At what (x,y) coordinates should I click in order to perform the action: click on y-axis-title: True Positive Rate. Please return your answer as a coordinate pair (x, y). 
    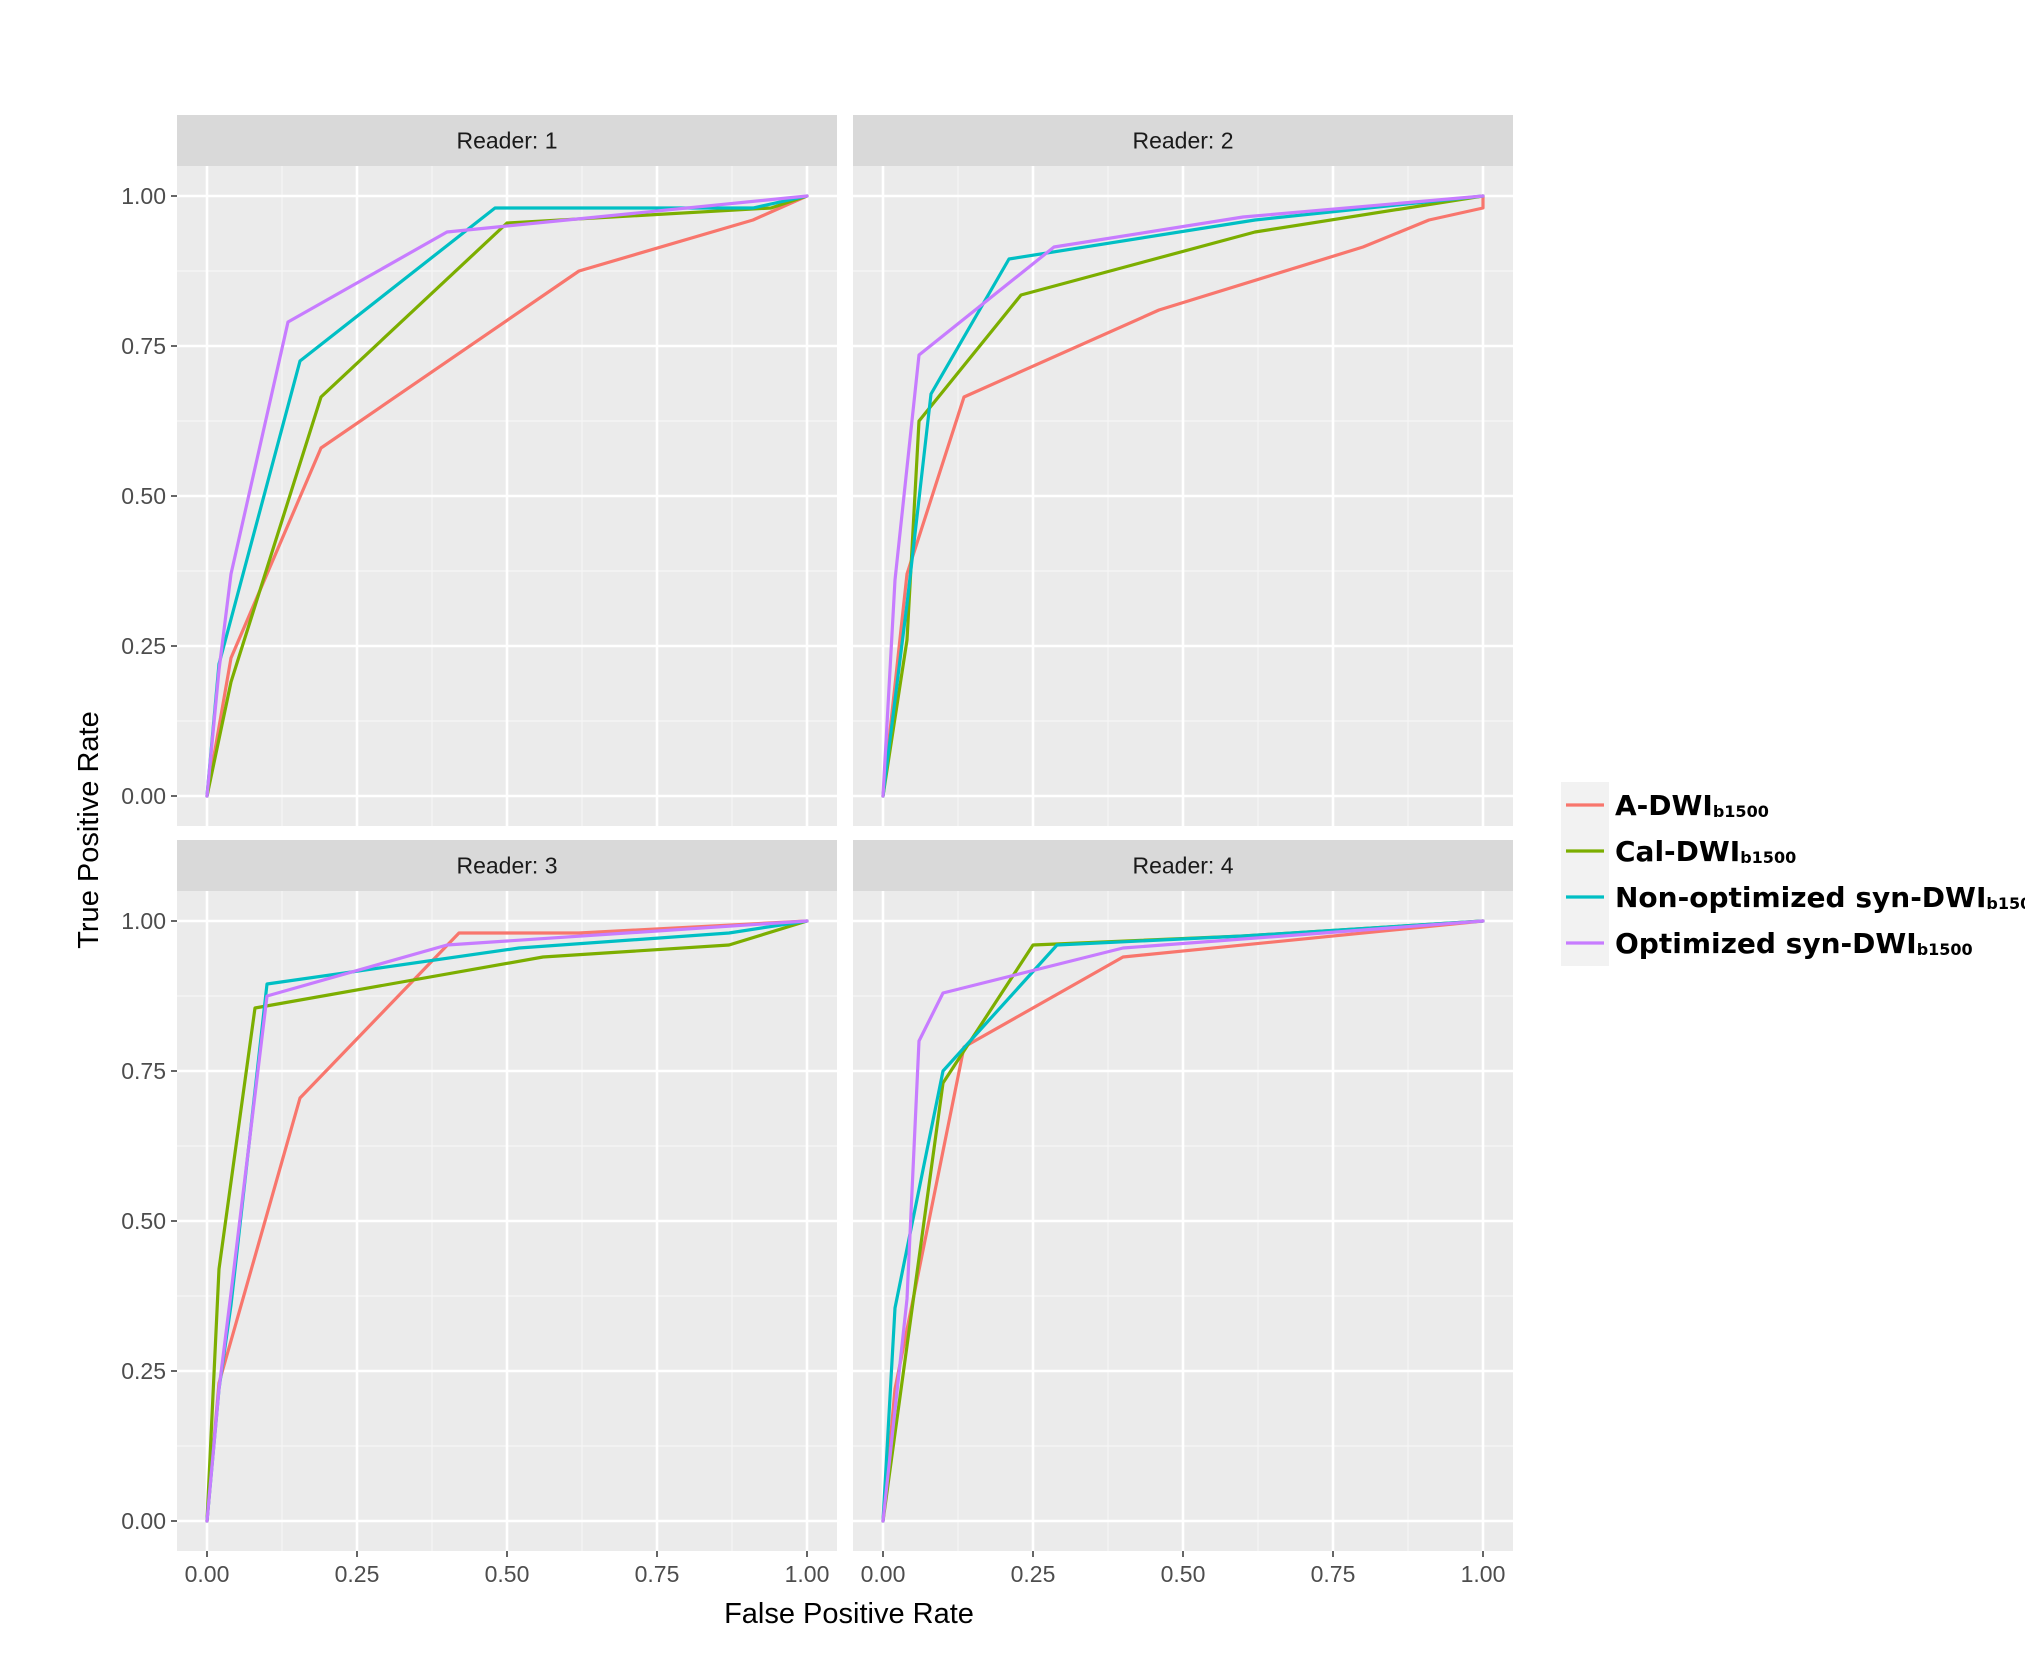
    Looking at the image, I should click on (89, 829).